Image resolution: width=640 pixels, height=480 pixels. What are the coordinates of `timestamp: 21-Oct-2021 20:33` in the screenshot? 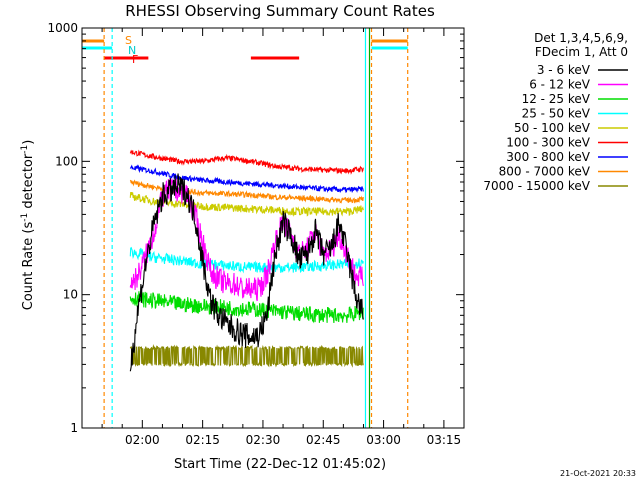 It's located at (598, 473).